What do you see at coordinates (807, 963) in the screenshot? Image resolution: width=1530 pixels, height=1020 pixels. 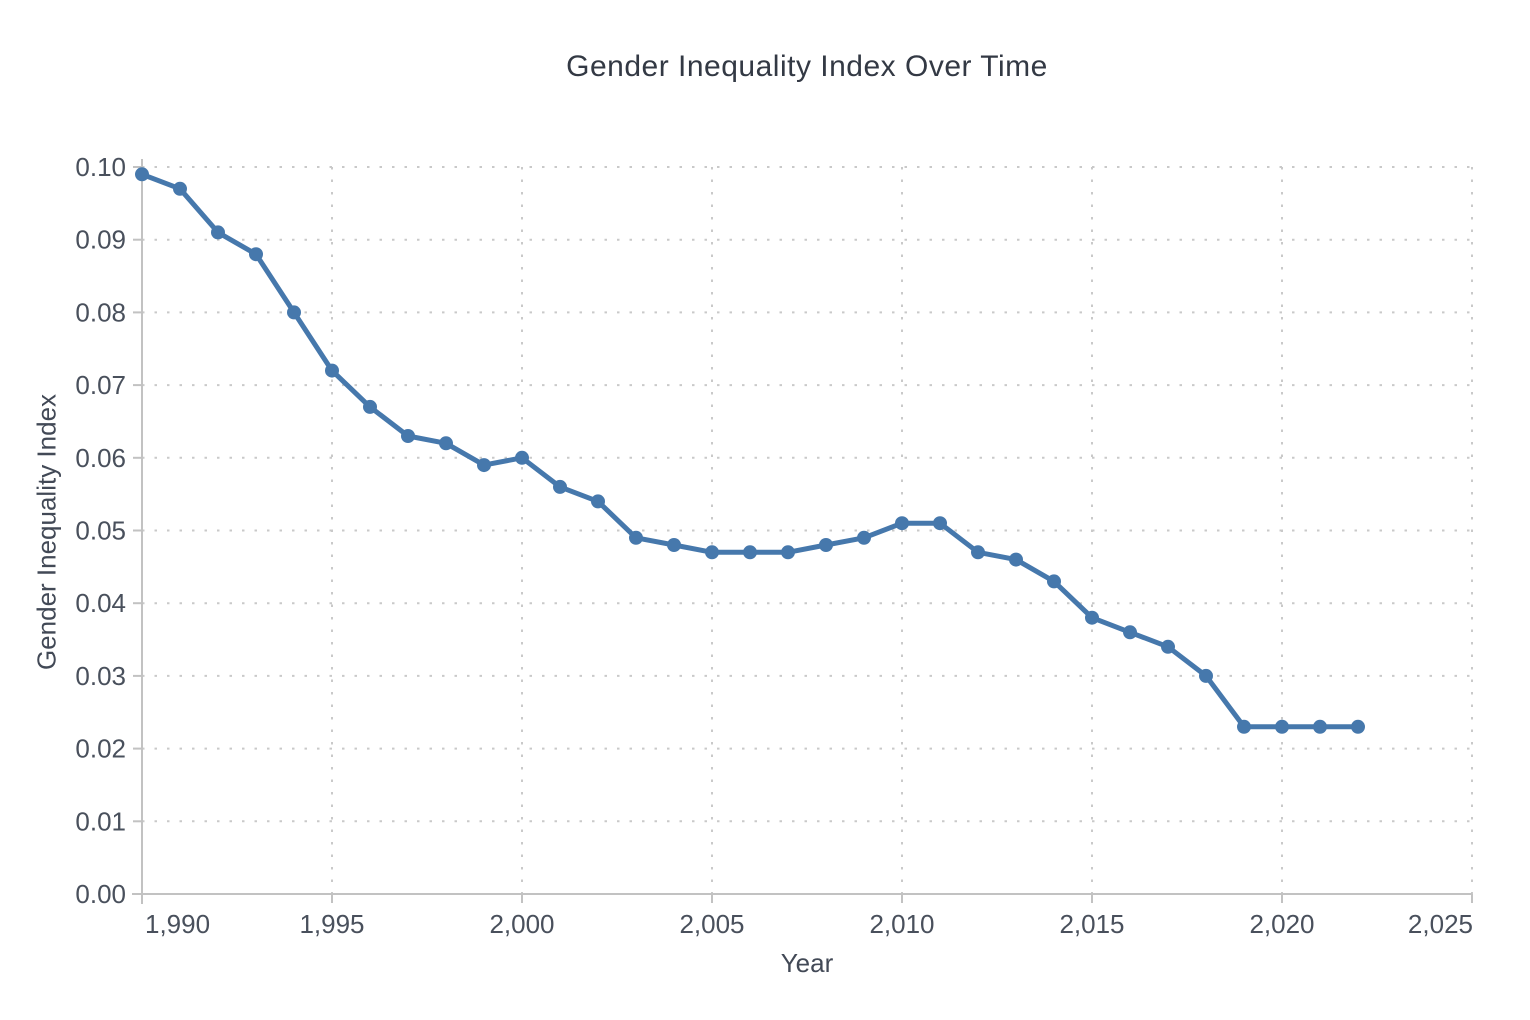 I see `x-axis-title: Year` at bounding box center [807, 963].